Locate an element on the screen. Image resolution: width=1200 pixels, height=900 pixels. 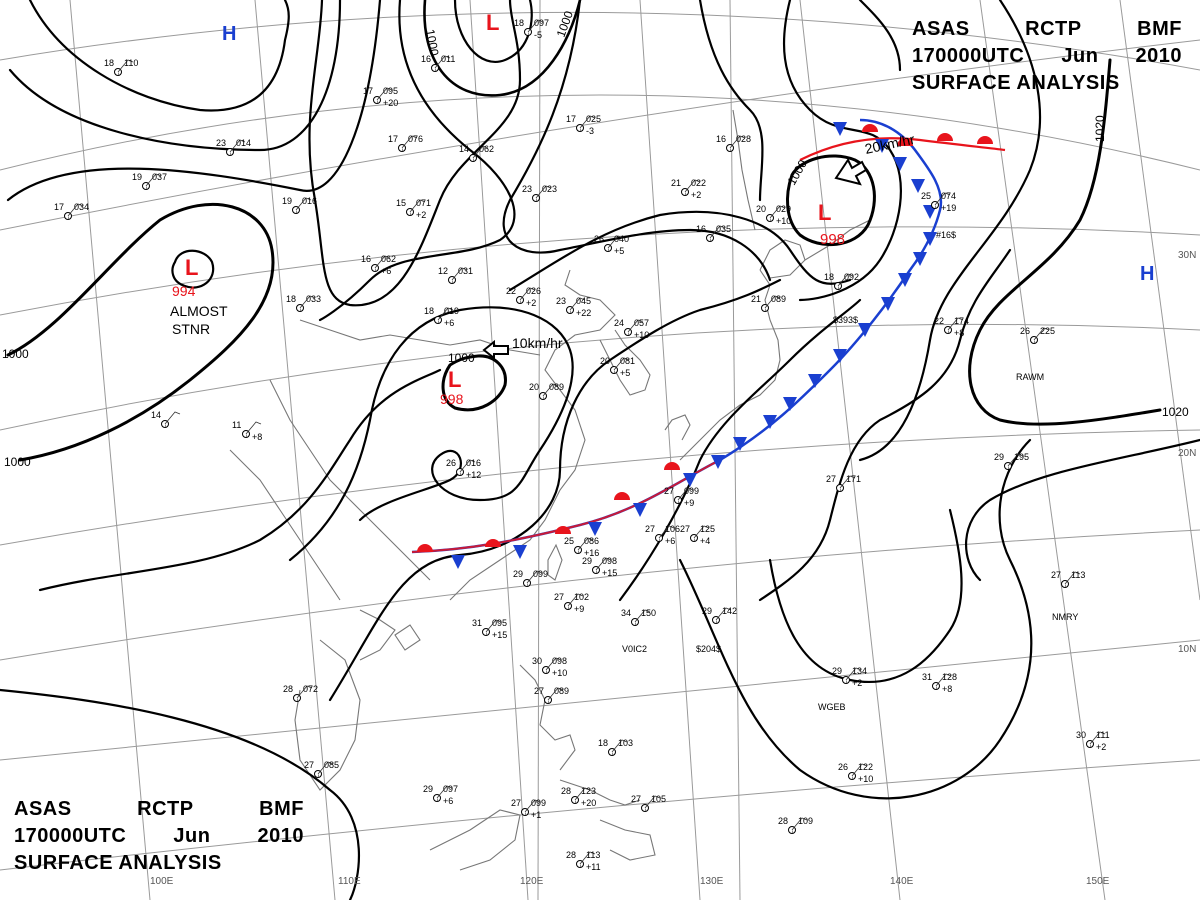
station-pressure: 081 is located at coordinates (627, 361).